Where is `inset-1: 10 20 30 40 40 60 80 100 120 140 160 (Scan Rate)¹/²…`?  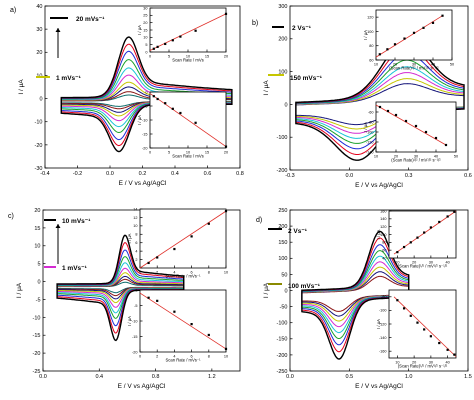 inset-1: 10 20 30 40 40 60 80 100 120 140 160 (Scan Rate)¹/²… is located at coordinates (416, 239).